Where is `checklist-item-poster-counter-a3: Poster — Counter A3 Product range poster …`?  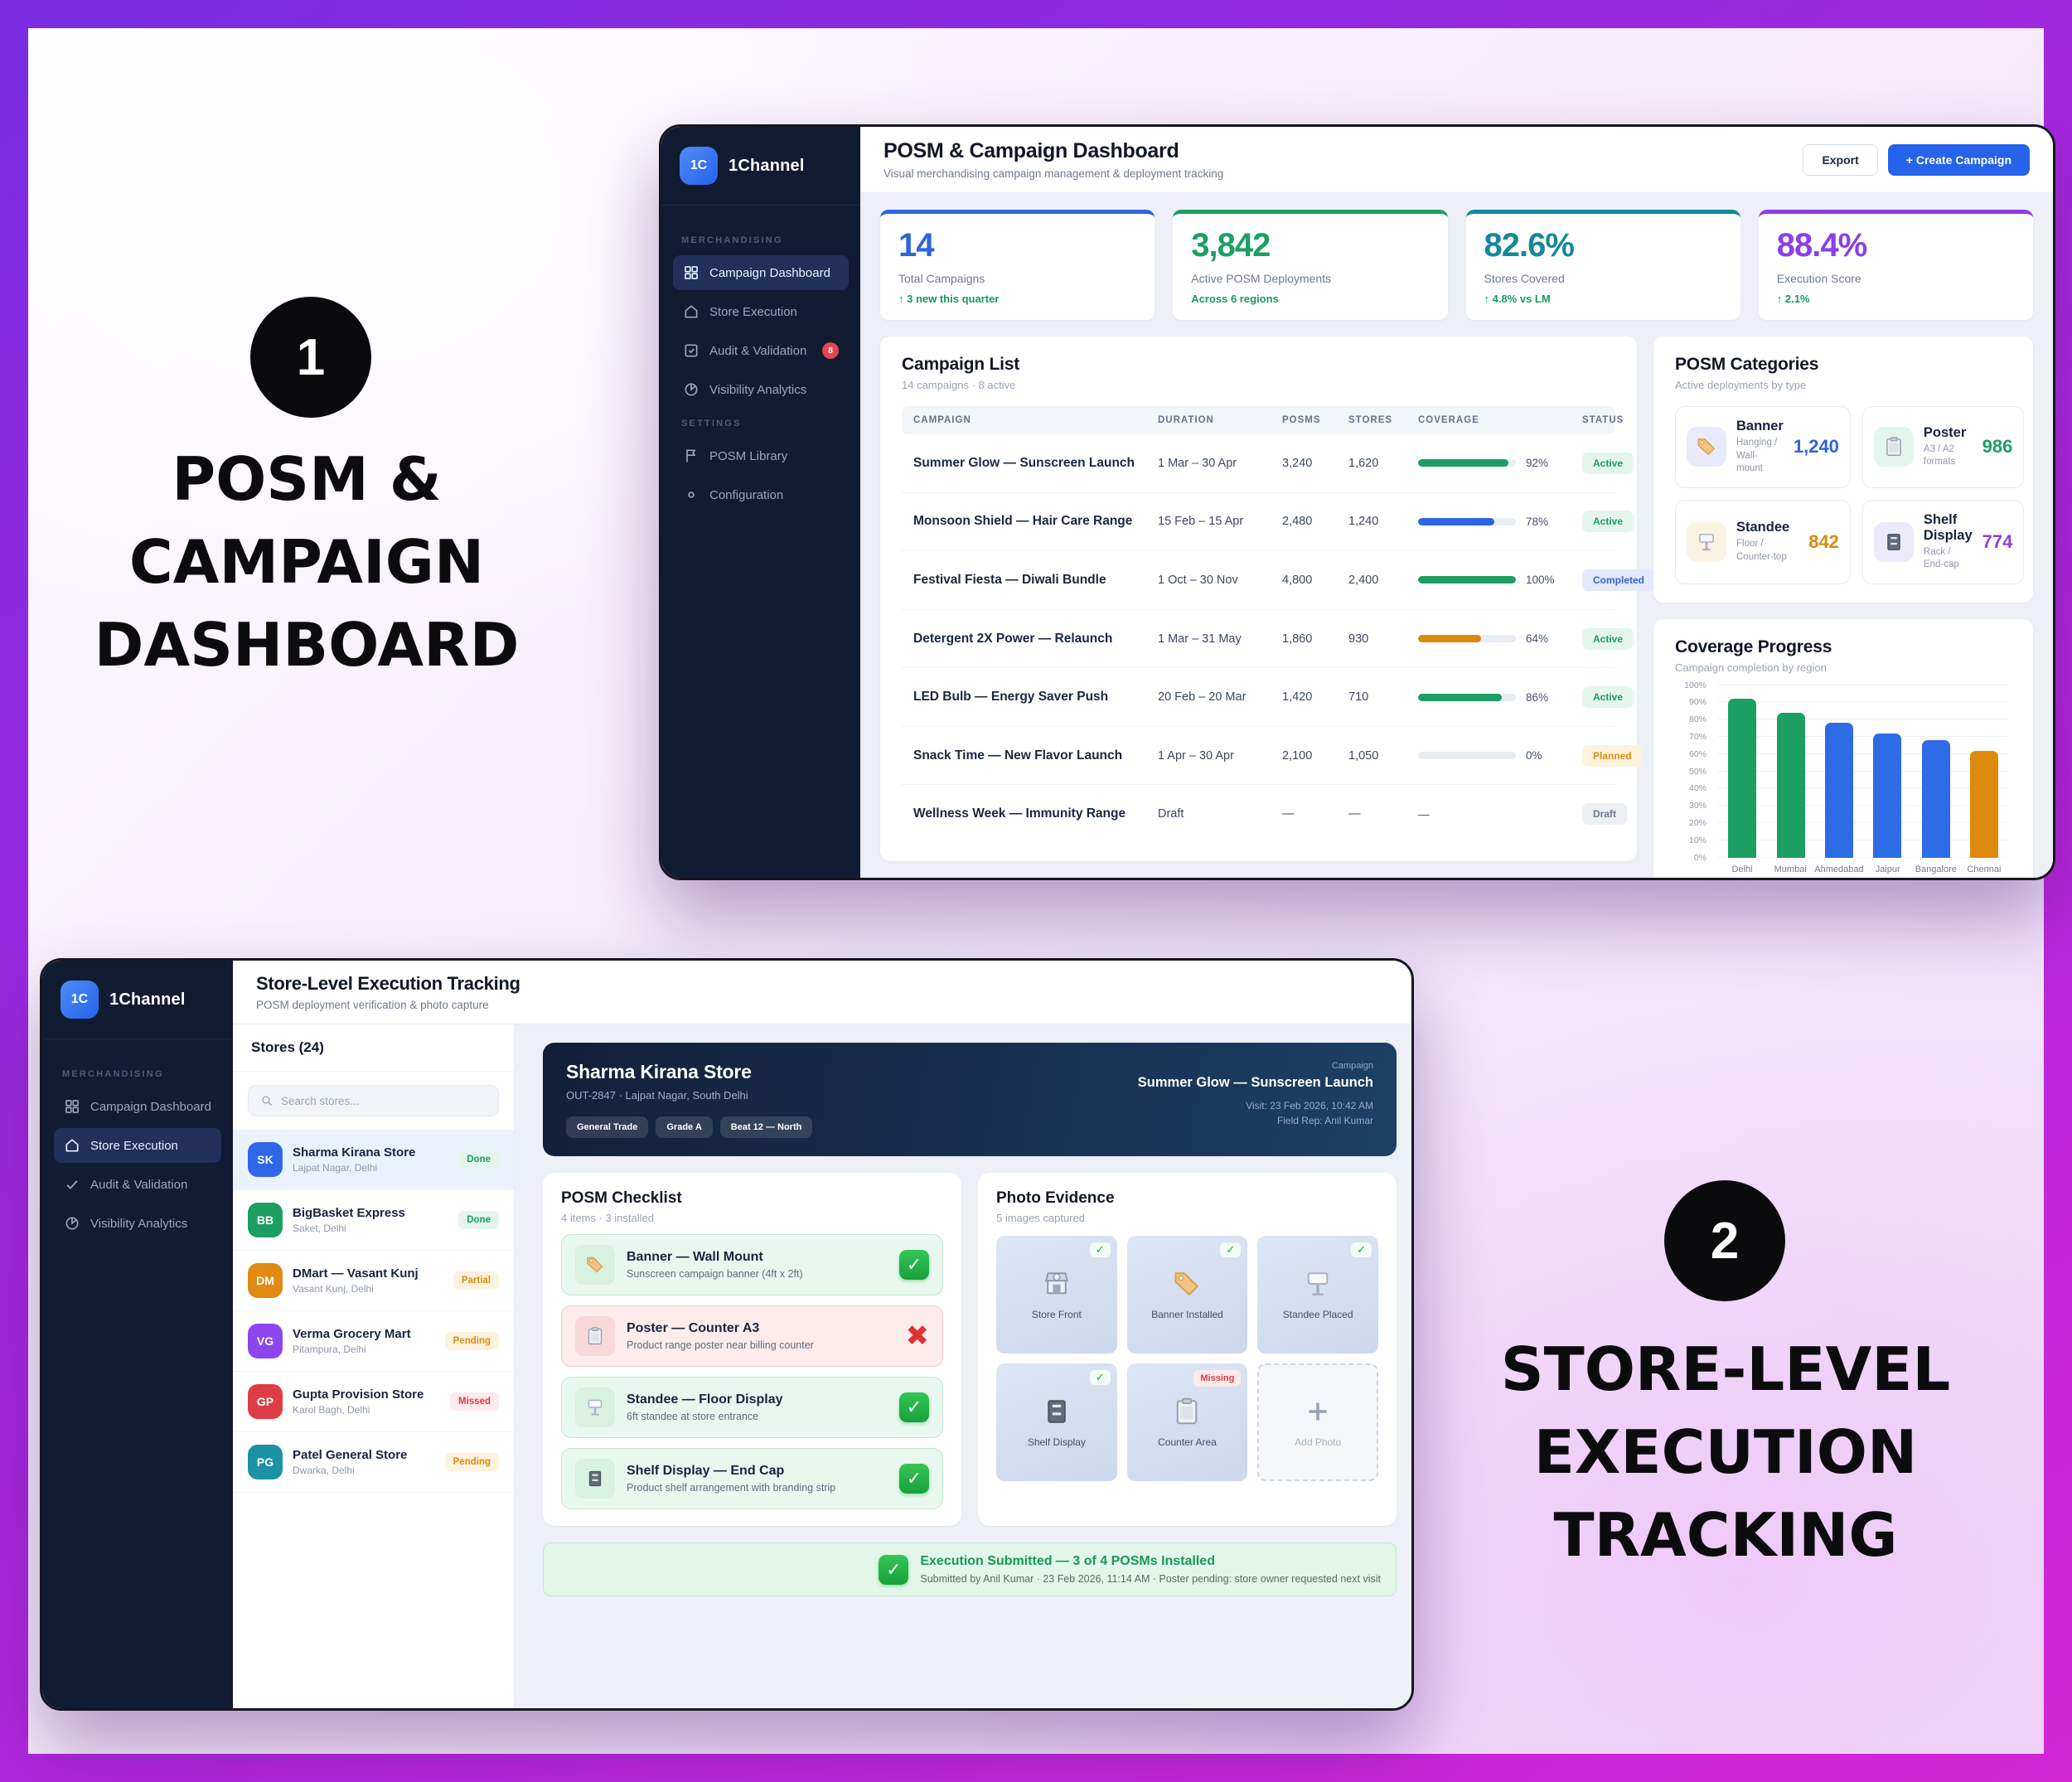 checklist-item-poster-counter-a3: Poster — Counter A3 Product range poster … is located at coordinates (752, 1336).